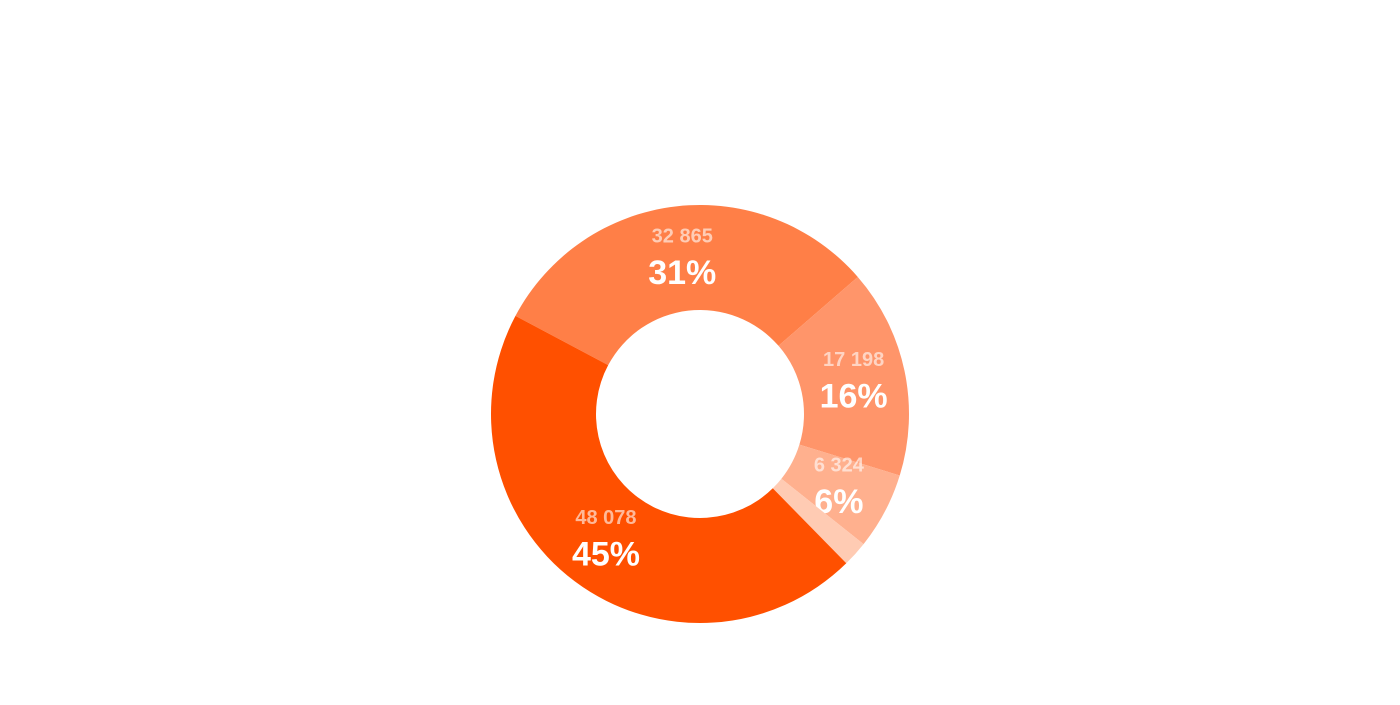  What do you see at coordinates (682, 236) in the screenshot?
I see `value-label: 32 865` at bounding box center [682, 236].